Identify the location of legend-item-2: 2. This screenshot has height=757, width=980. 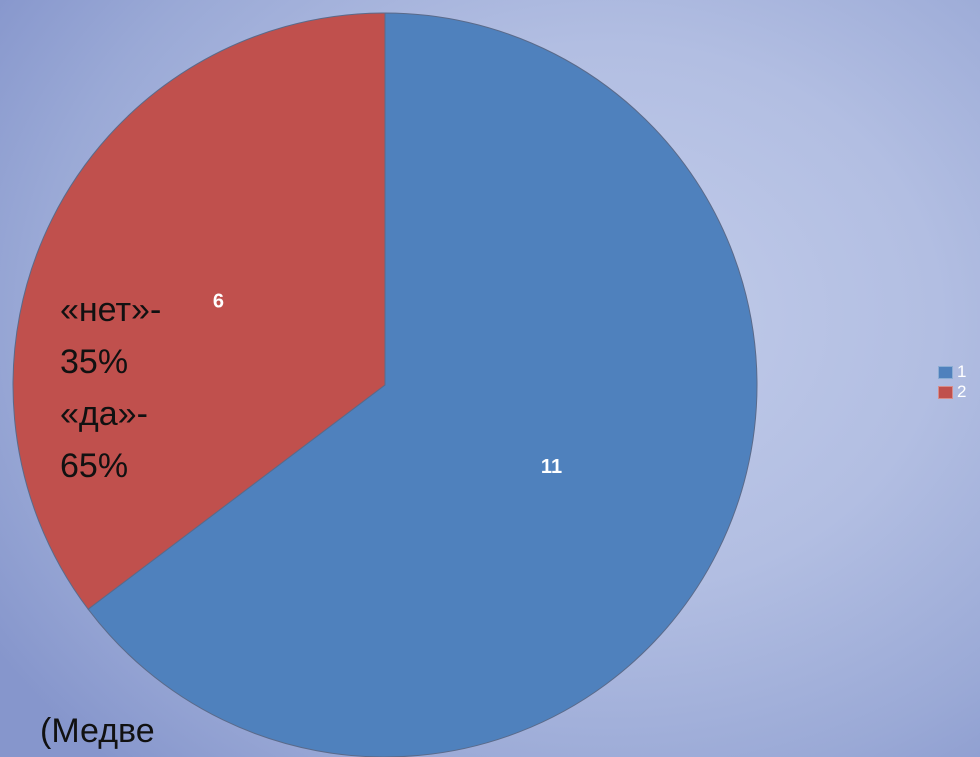
(952, 392).